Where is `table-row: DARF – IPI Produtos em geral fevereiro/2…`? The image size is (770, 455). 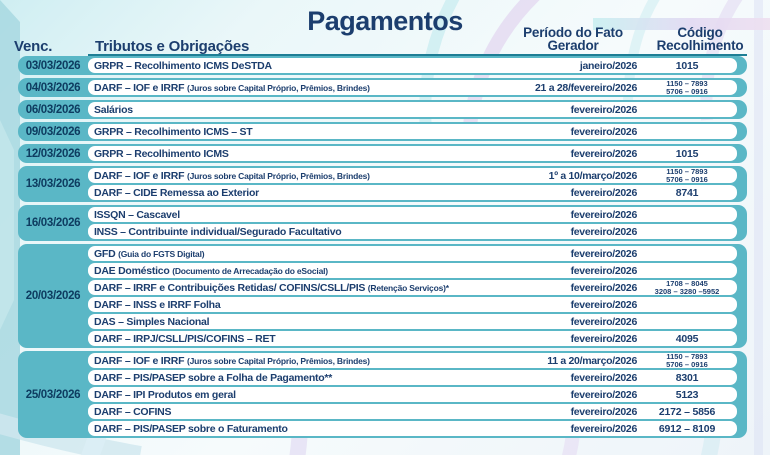
table-row: DARF – IPI Produtos em geral fevereiro/2… is located at coordinates (412, 394).